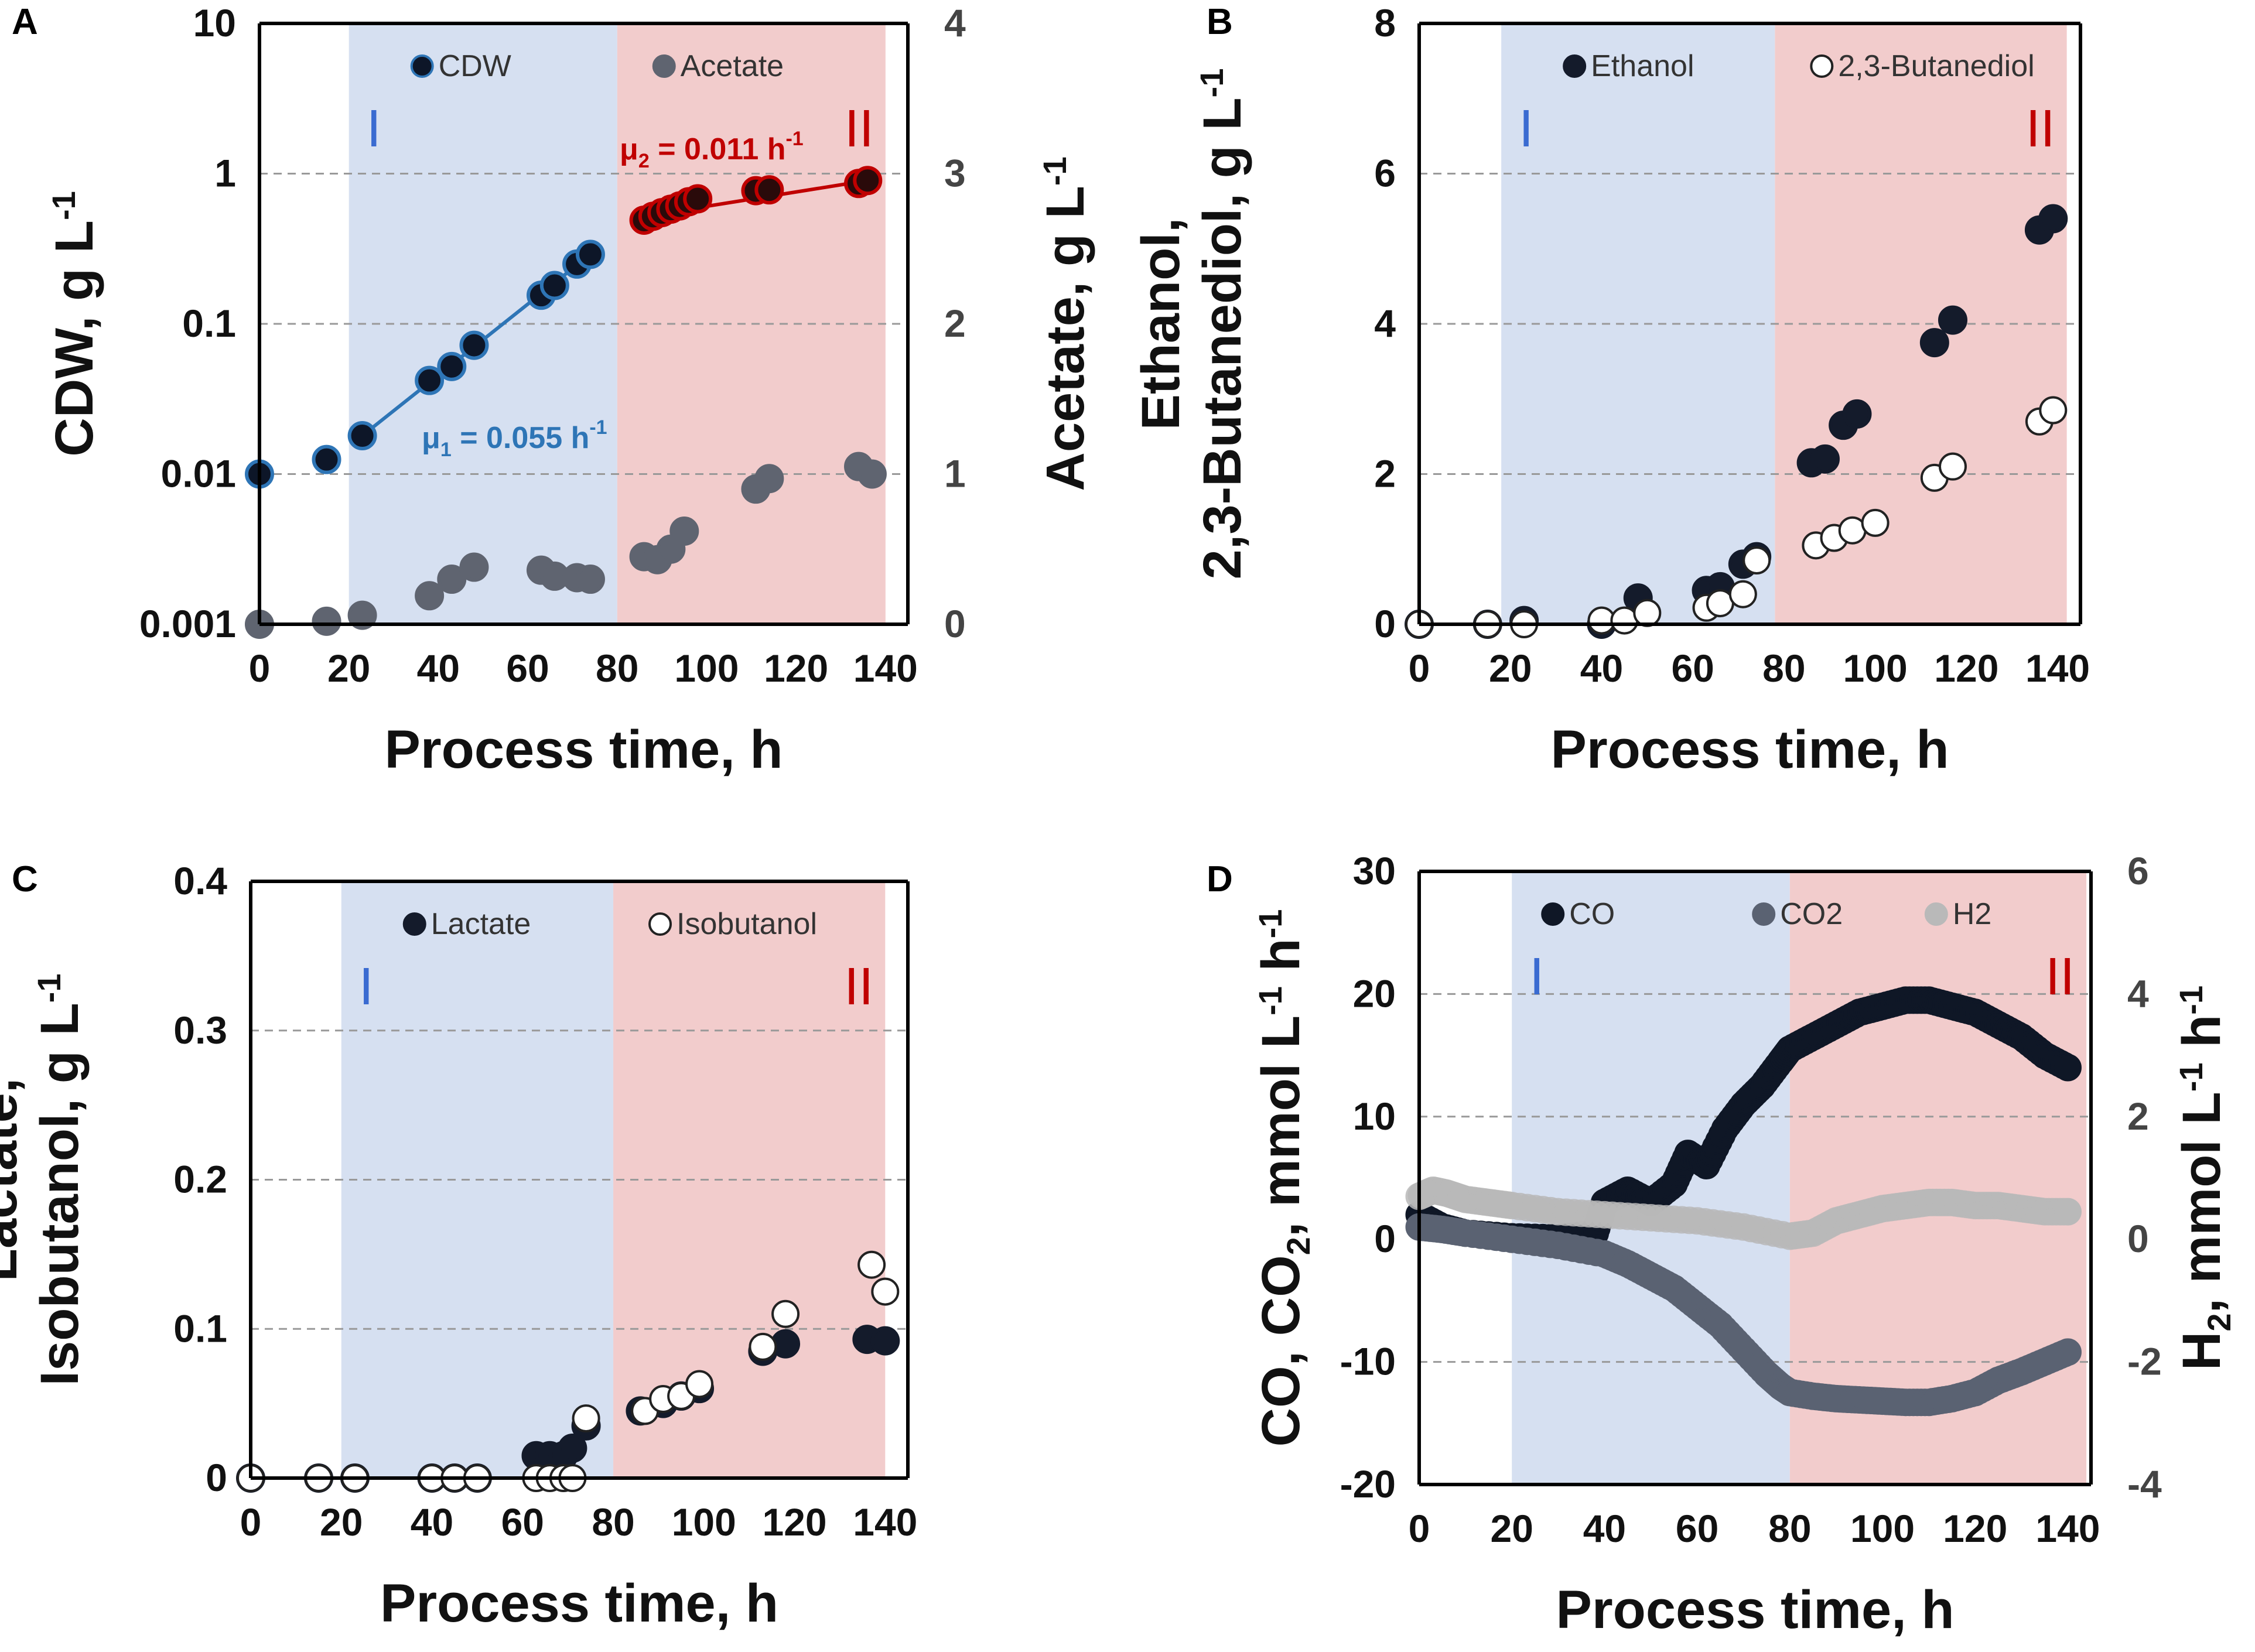  Describe the element at coordinates (225, 173) in the screenshot. I see `y-left-tick-label: 1` at that location.